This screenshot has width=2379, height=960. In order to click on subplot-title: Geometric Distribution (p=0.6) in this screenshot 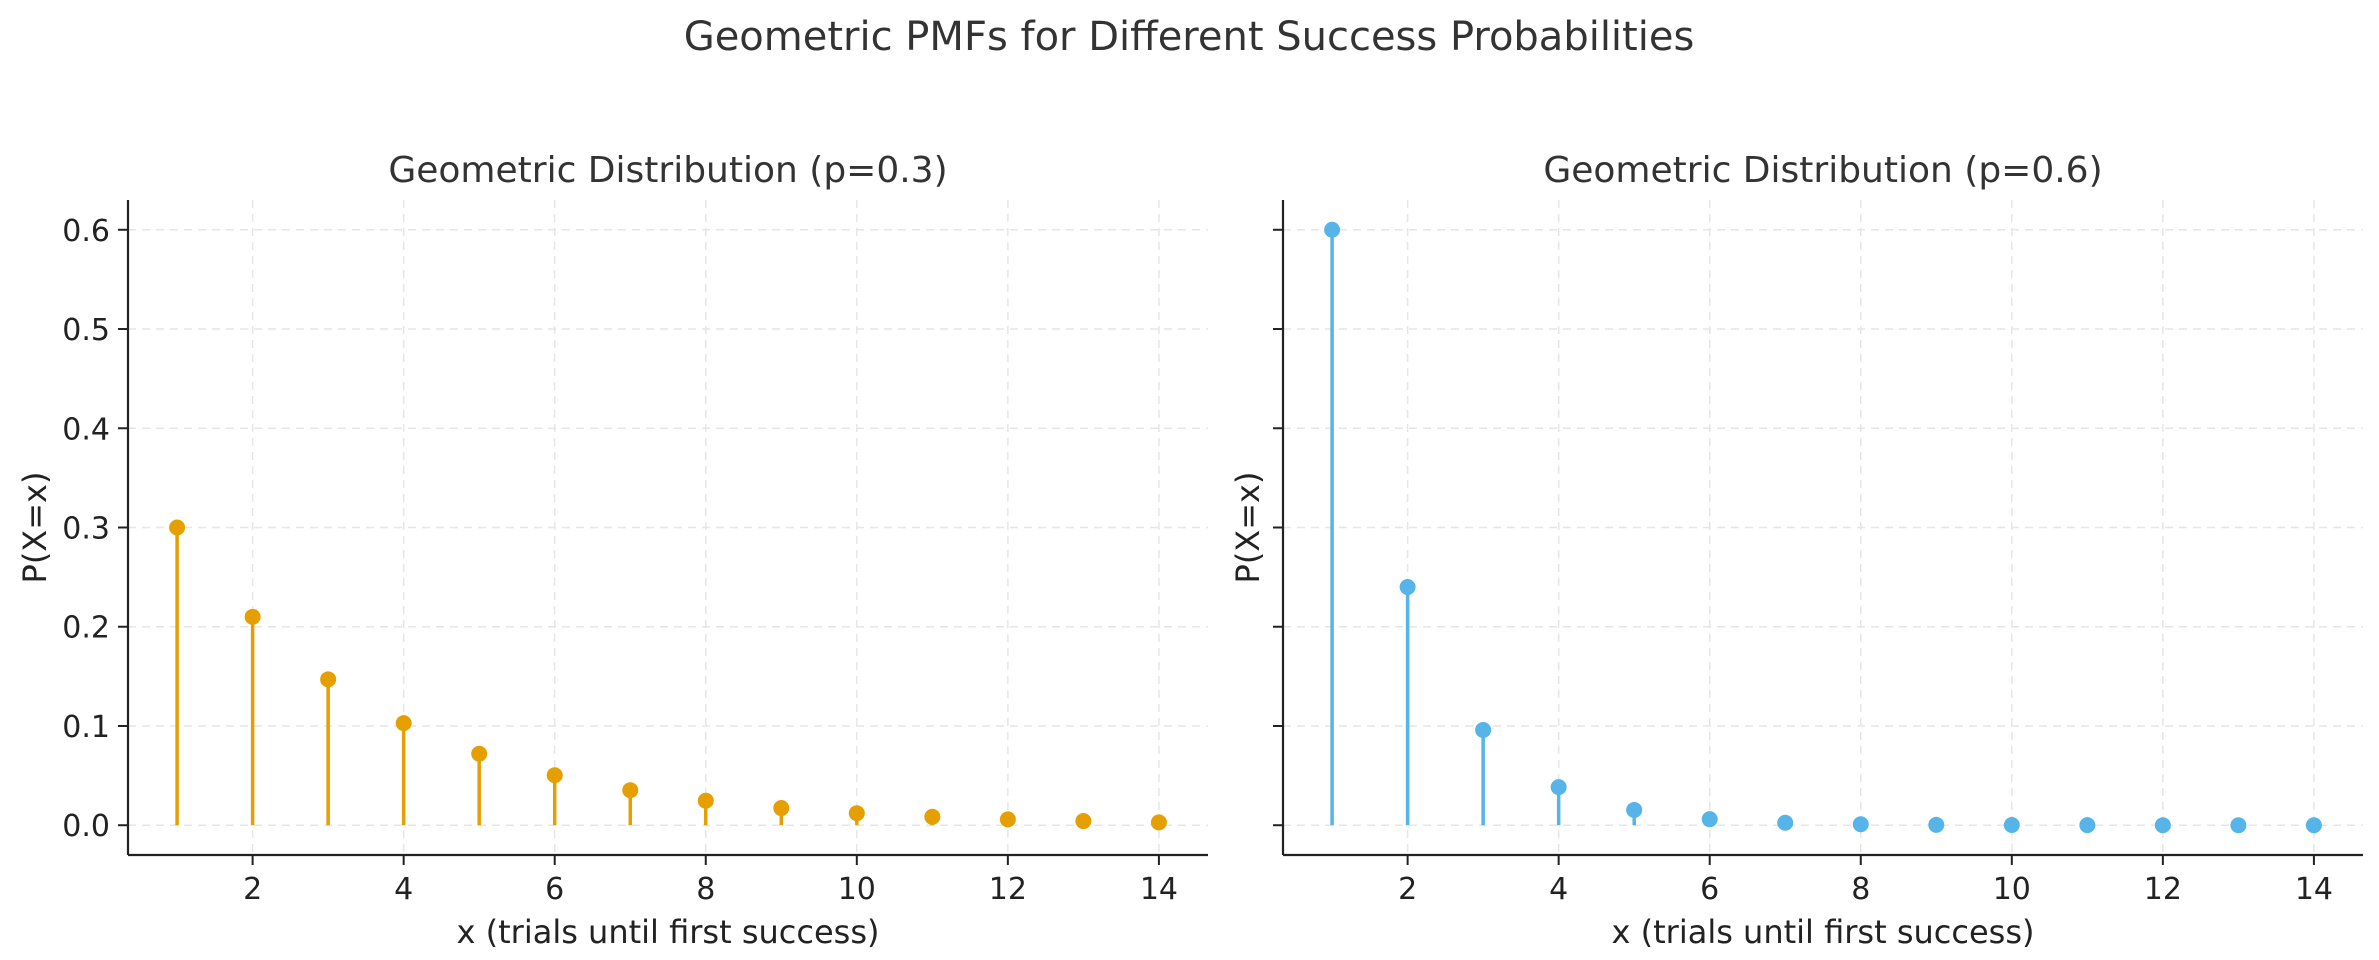, I will do `click(1822, 170)`.